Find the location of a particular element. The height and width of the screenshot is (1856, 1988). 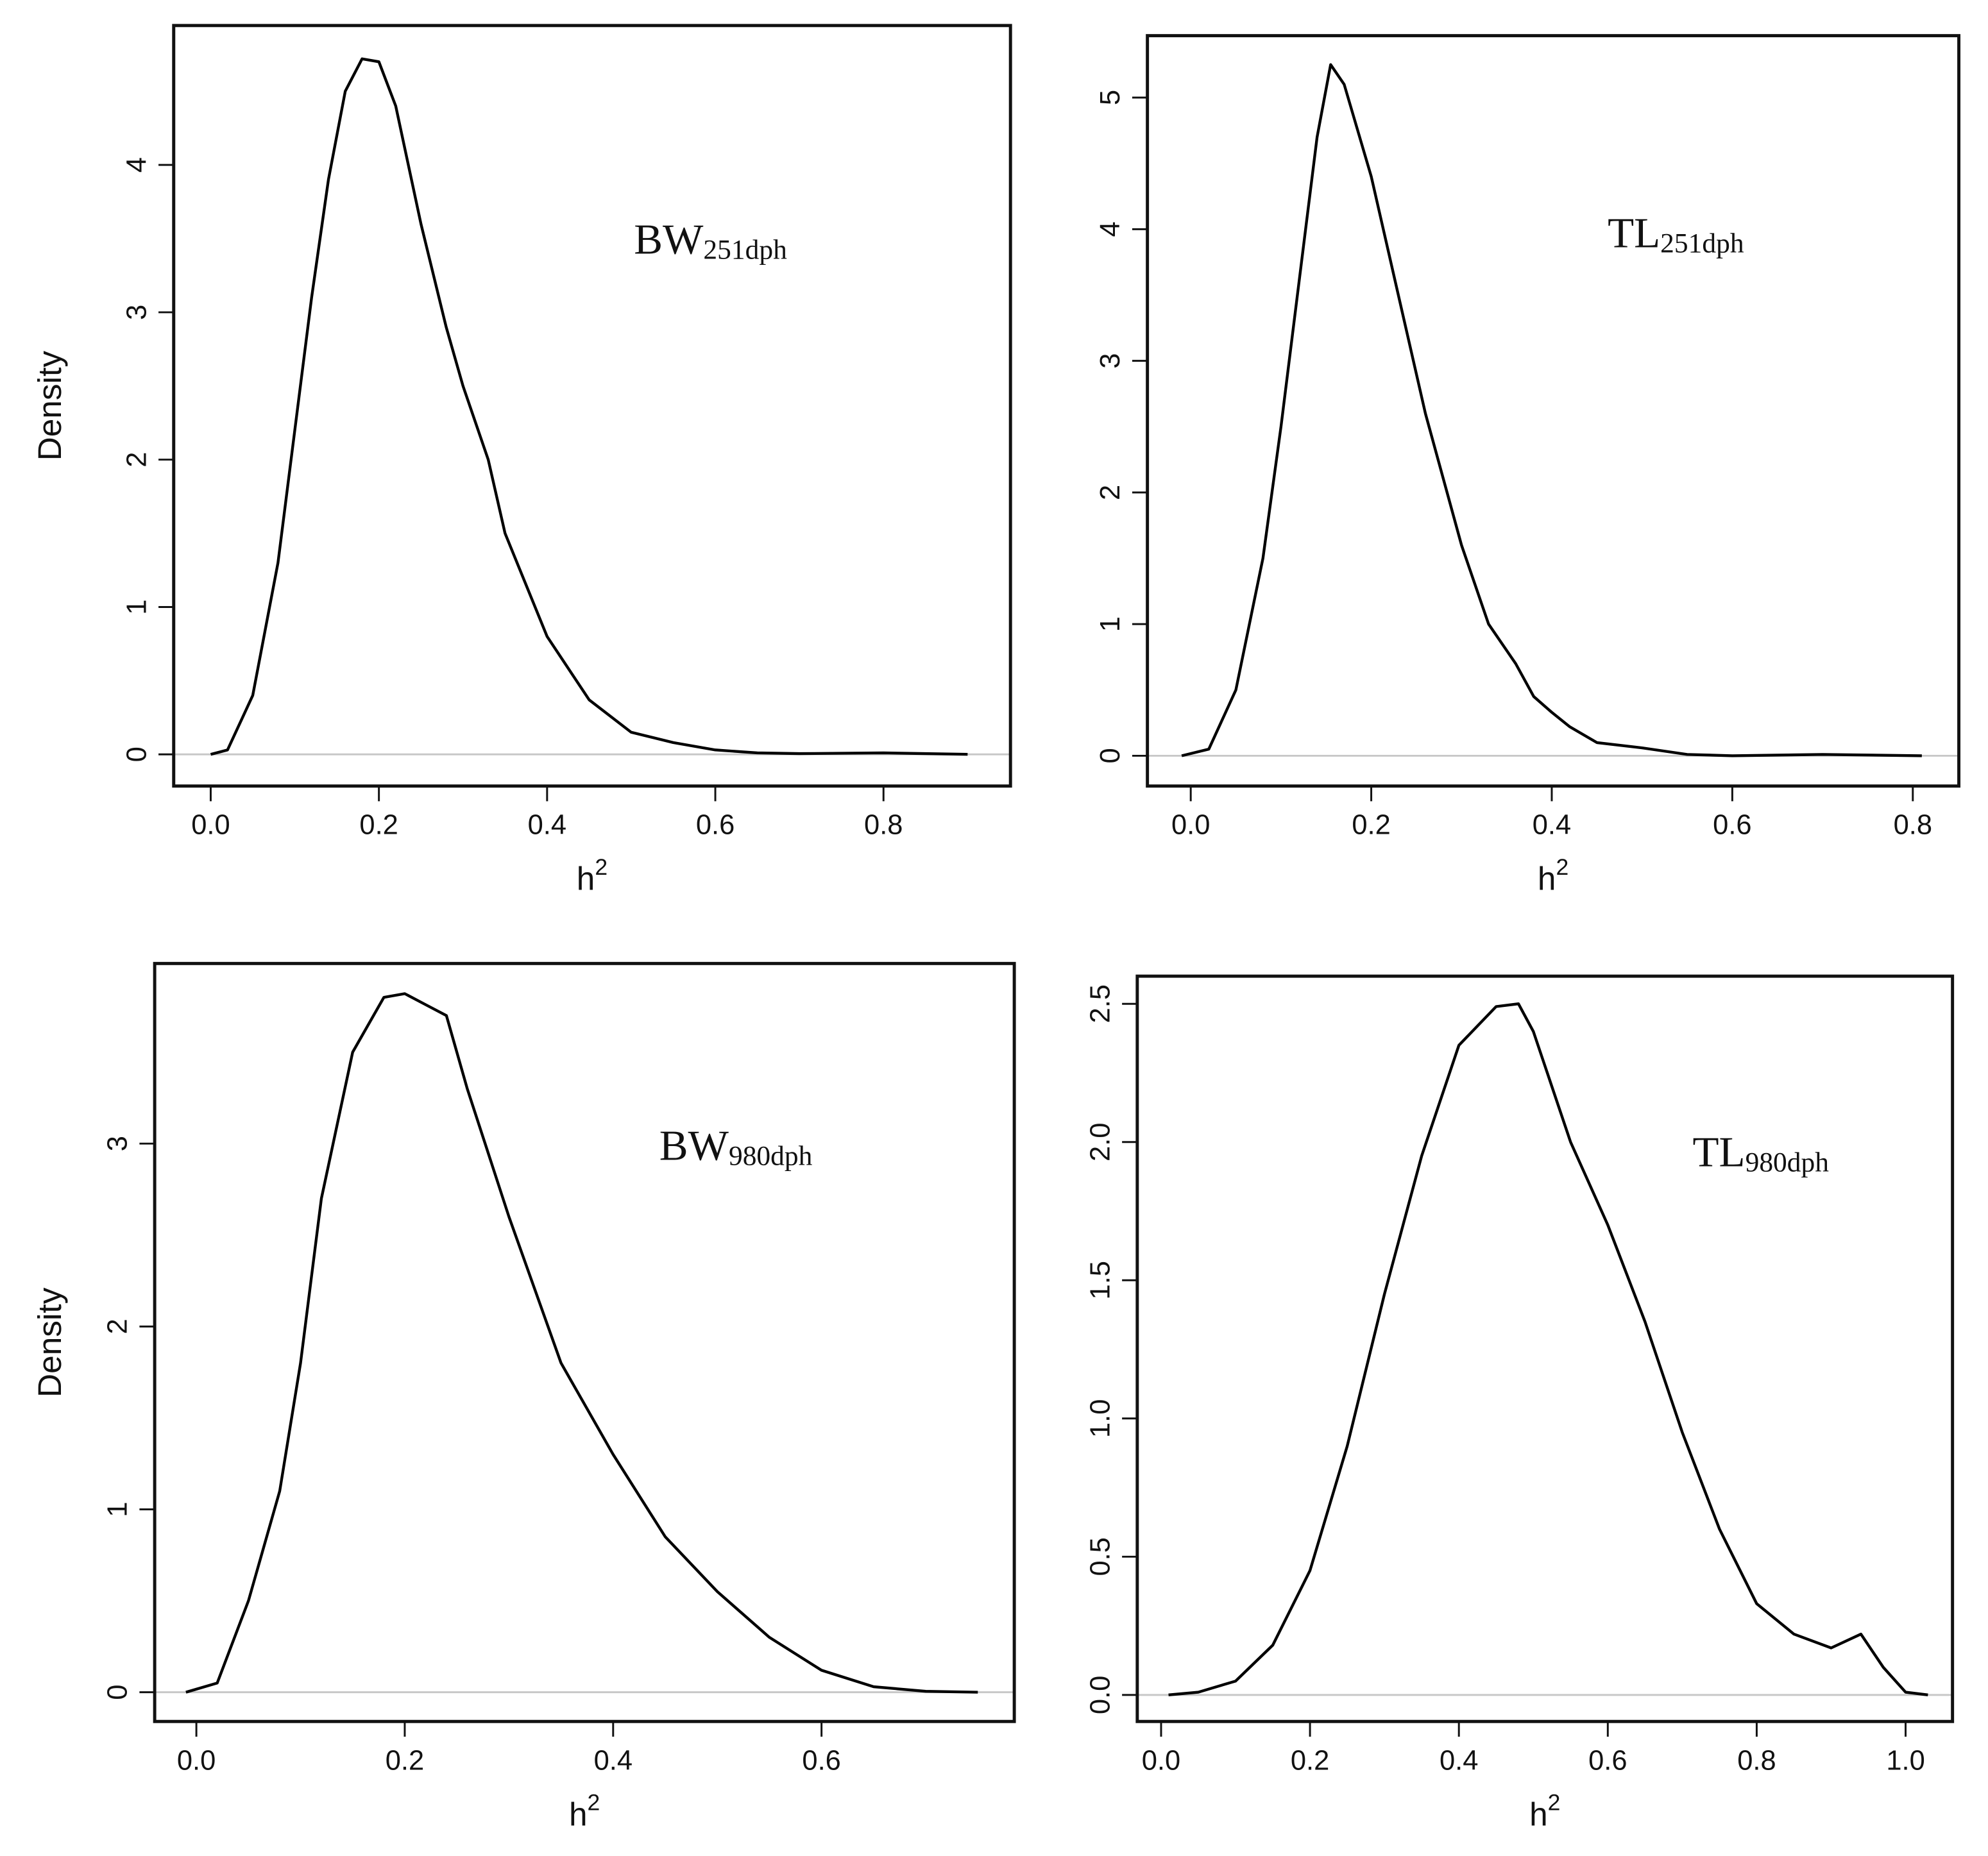

y-tick-label: 2.5 is located at coordinates (1100, 1003).